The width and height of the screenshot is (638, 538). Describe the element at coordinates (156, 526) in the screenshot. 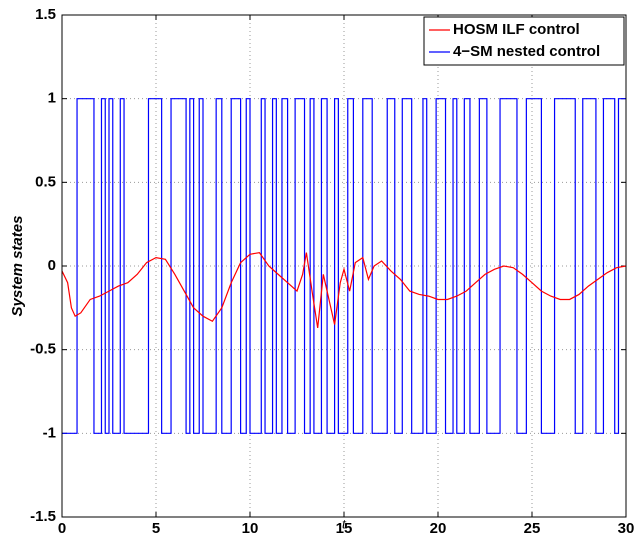

I see `x-tick-label: 5` at that location.